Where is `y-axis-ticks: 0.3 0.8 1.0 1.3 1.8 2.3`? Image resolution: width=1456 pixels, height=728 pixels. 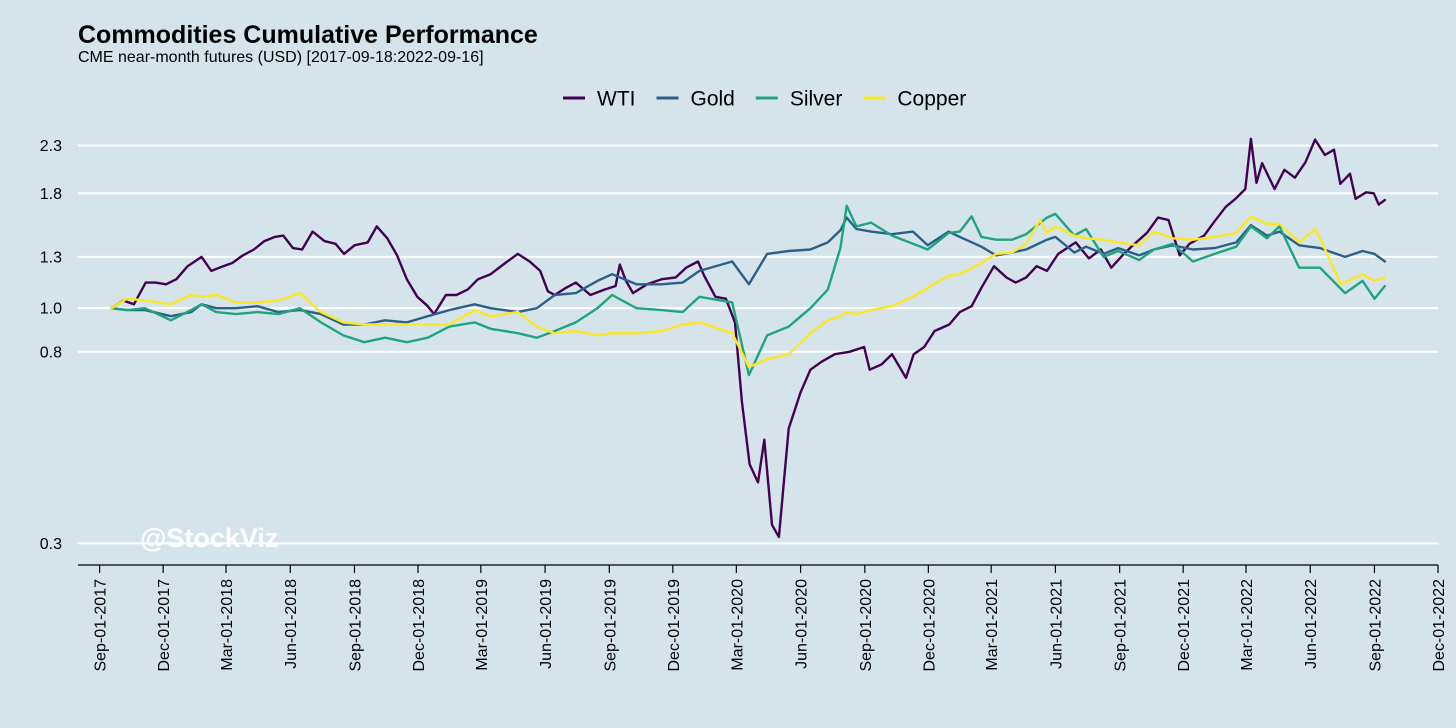 y-axis-ticks: 0.3 0.8 1.0 1.3 1.8 2.3 is located at coordinates (51, 345).